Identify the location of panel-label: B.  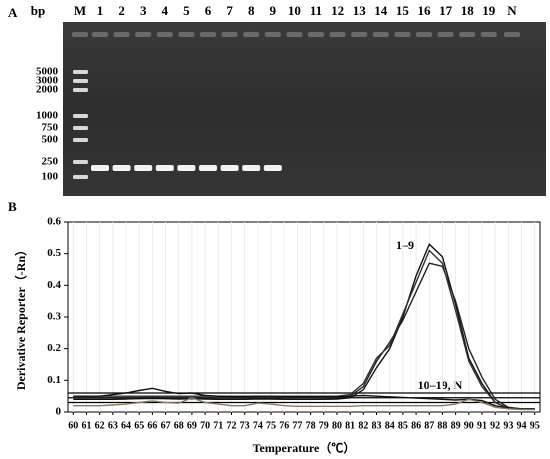
(12, 206).